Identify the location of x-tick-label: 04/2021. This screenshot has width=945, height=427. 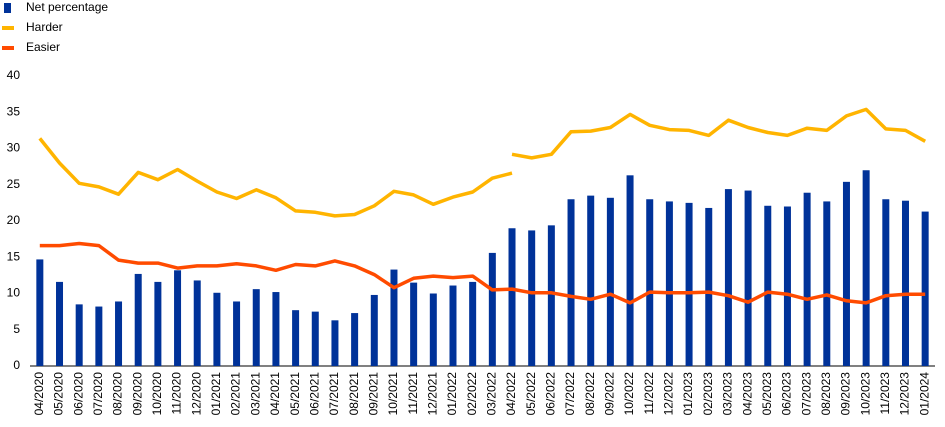
(275, 394).